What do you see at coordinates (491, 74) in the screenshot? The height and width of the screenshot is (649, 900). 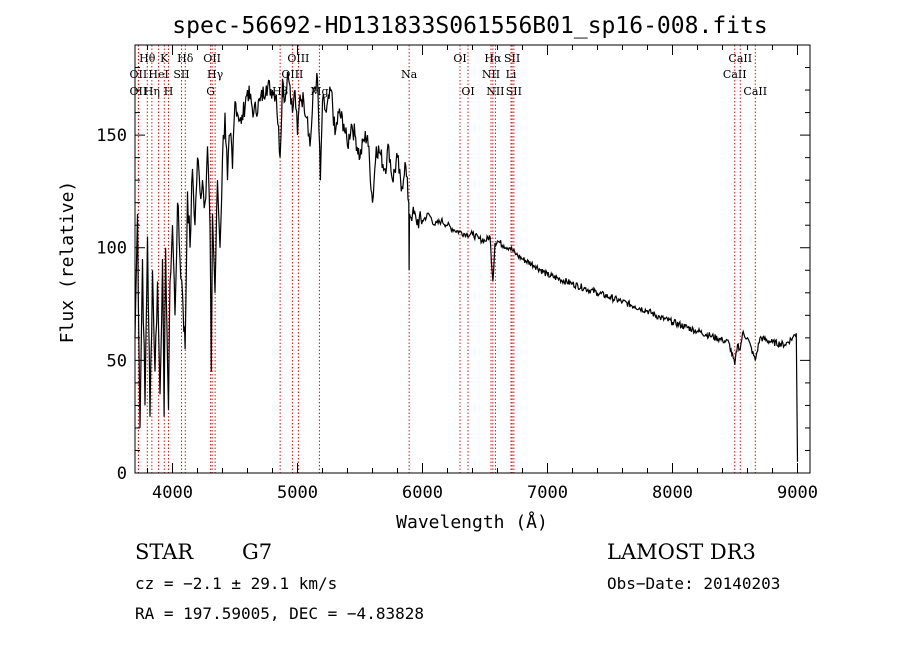 I see `line-label-20: NII` at bounding box center [491, 74].